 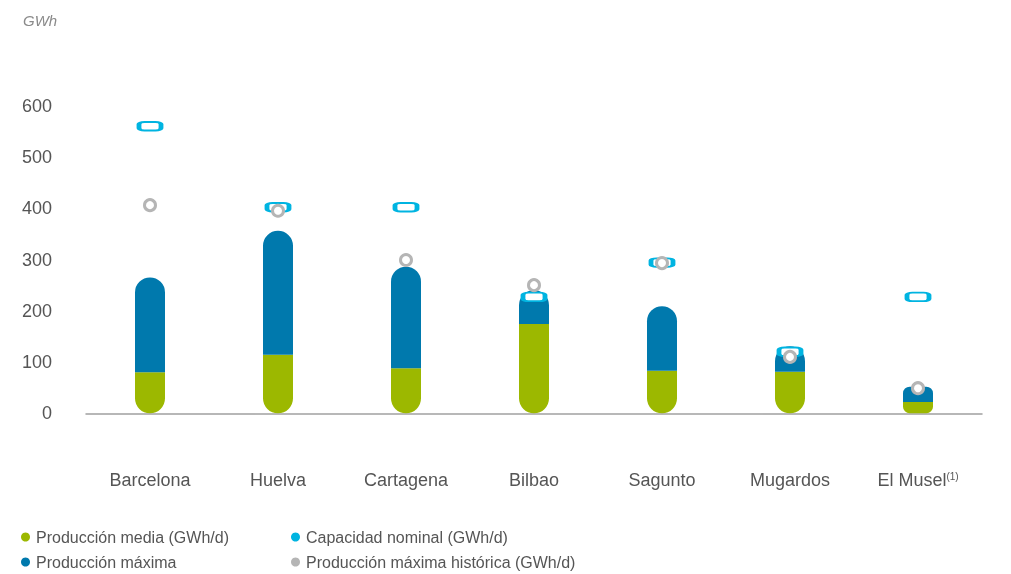 I want to click on x-tick-label: Sagunto, so click(x=662, y=480).